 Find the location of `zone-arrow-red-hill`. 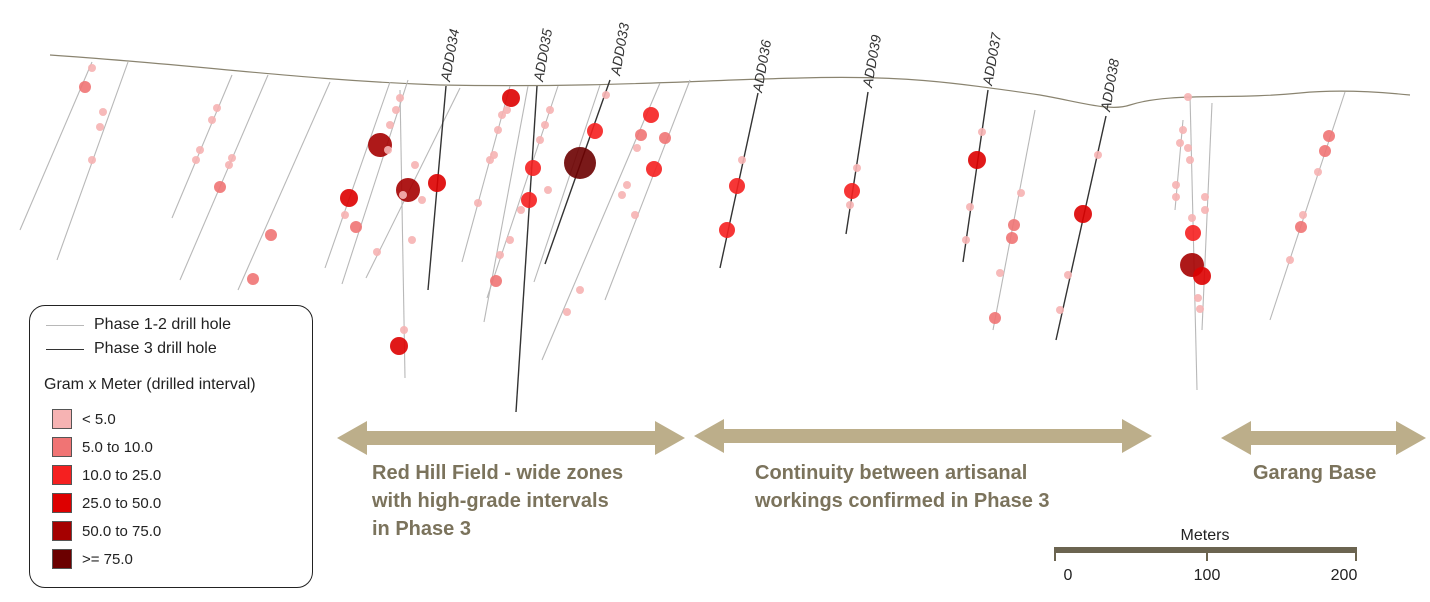

zone-arrow-red-hill is located at coordinates (511, 438).